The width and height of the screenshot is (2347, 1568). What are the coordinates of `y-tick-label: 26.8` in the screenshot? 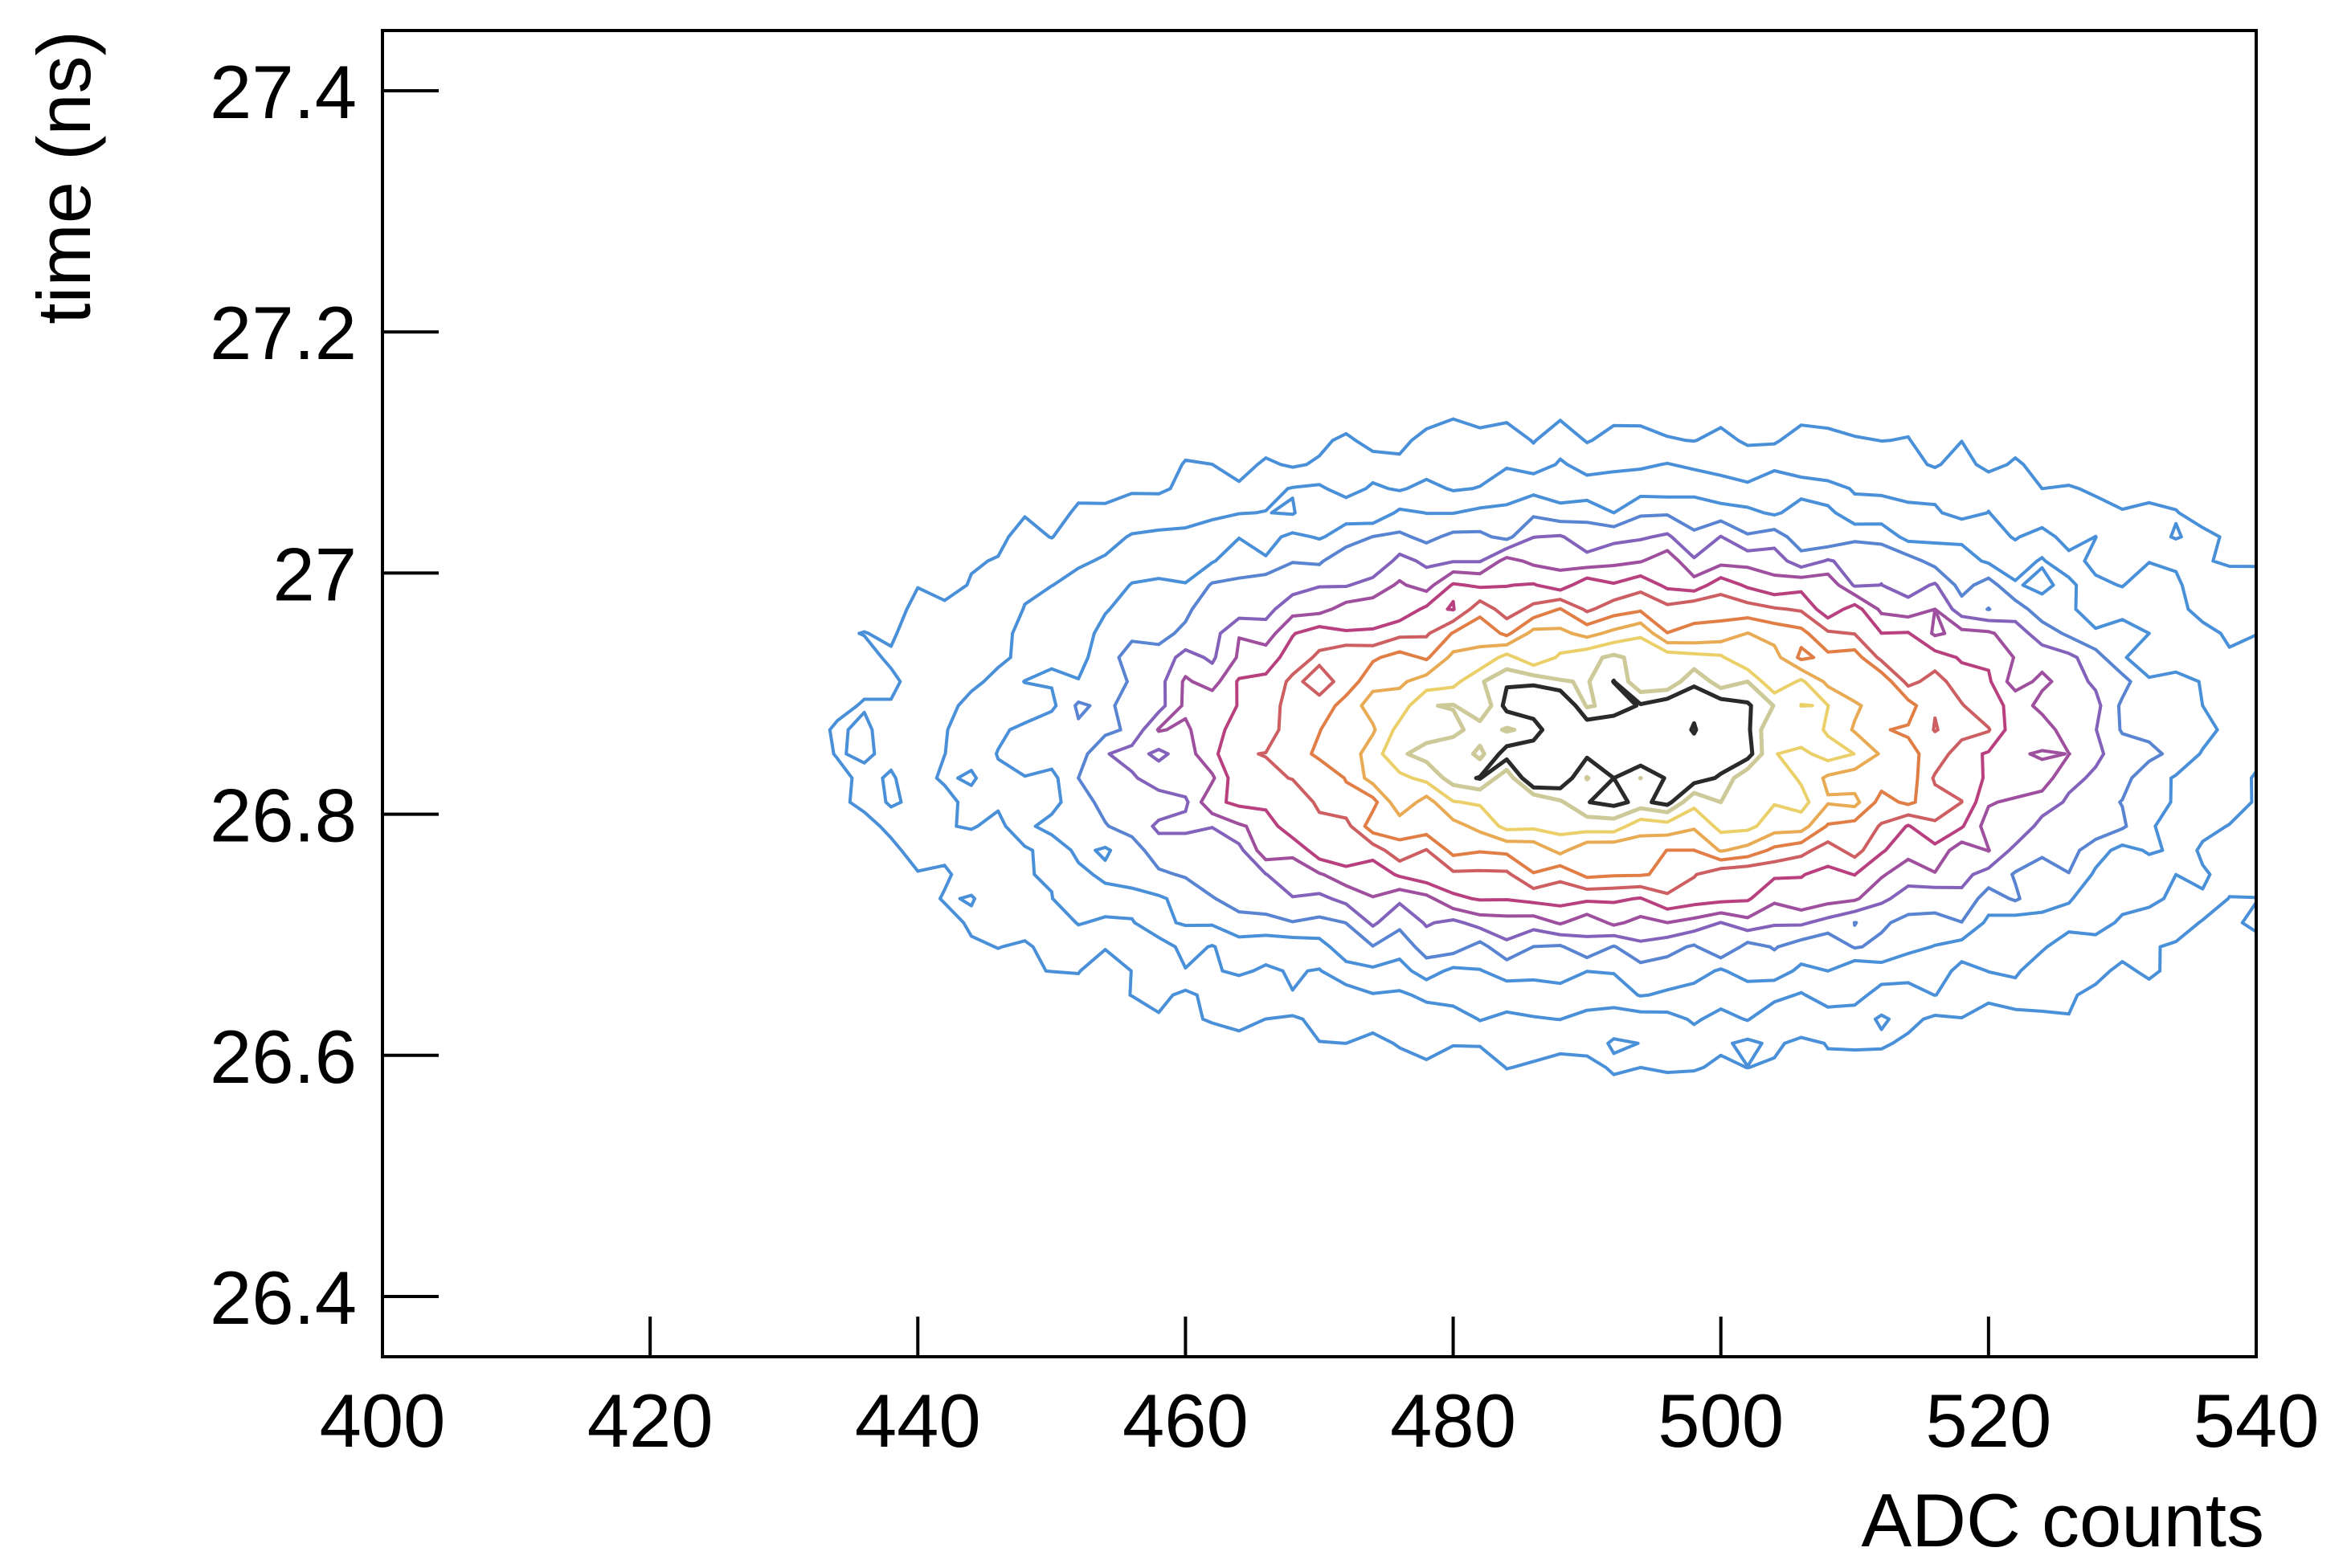 It's located at (283, 816).